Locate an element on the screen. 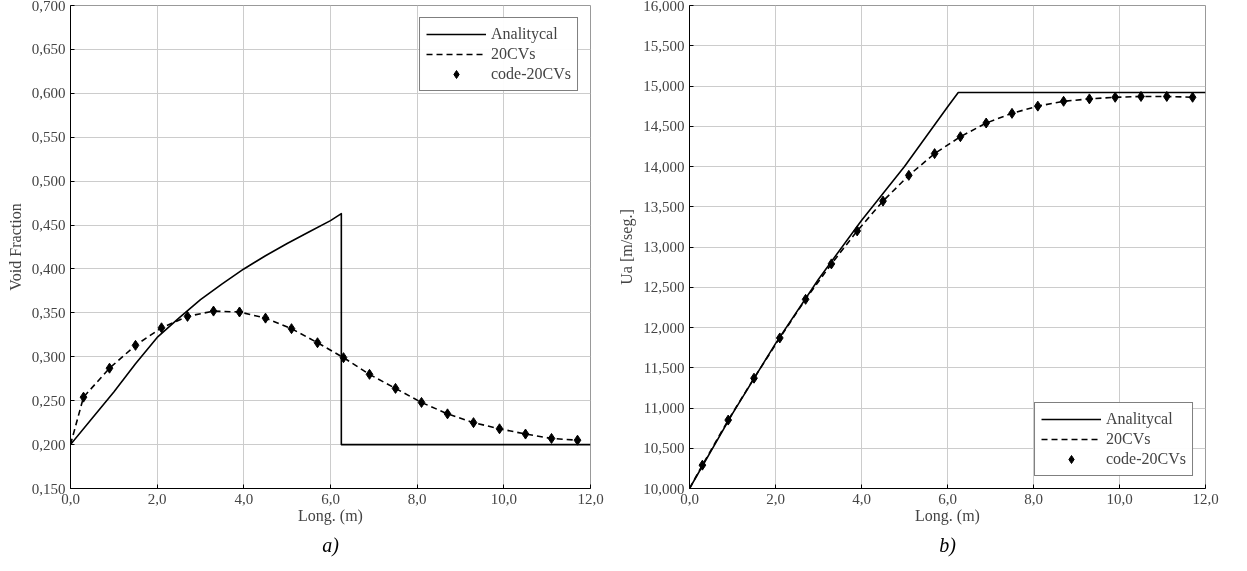 The width and height of the screenshot is (1247, 571). y-tick-label: 14,000 is located at coordinates (664, 166).